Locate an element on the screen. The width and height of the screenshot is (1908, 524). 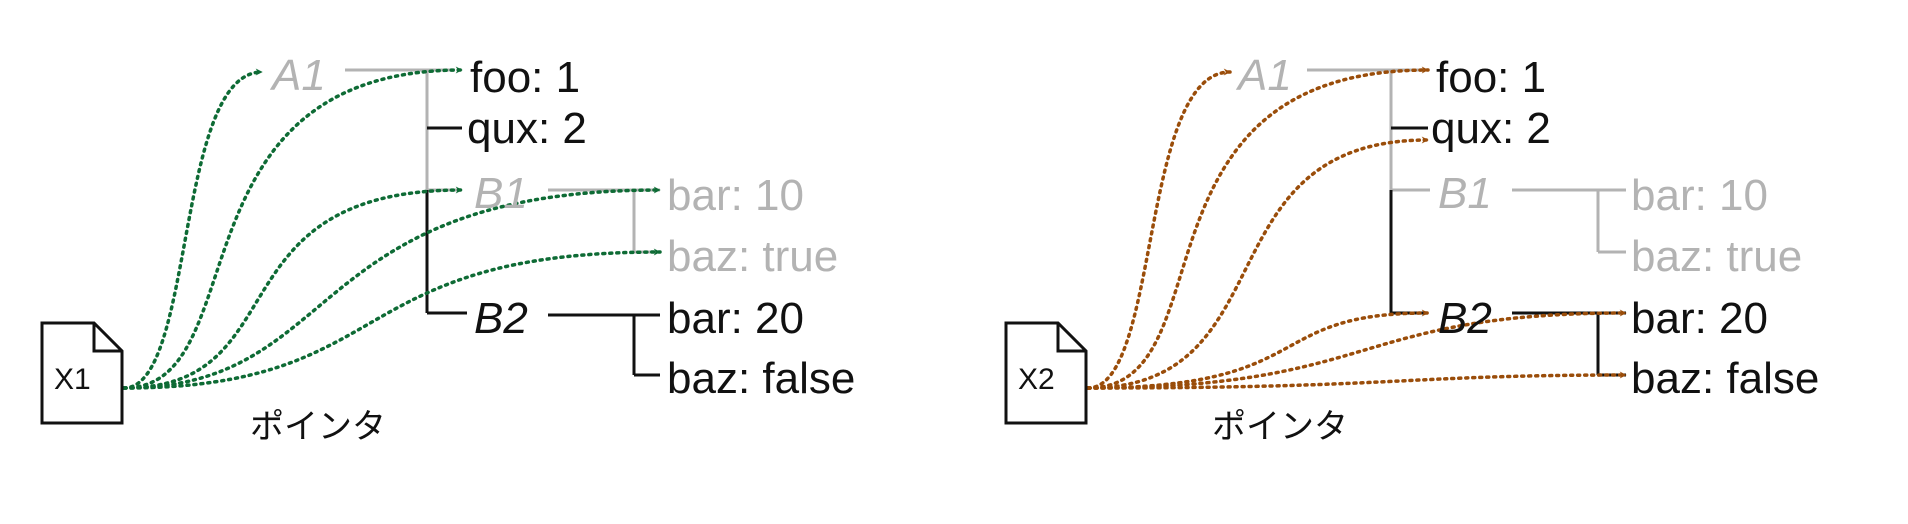
left-tree-edges is located at coordinates (502, 222).